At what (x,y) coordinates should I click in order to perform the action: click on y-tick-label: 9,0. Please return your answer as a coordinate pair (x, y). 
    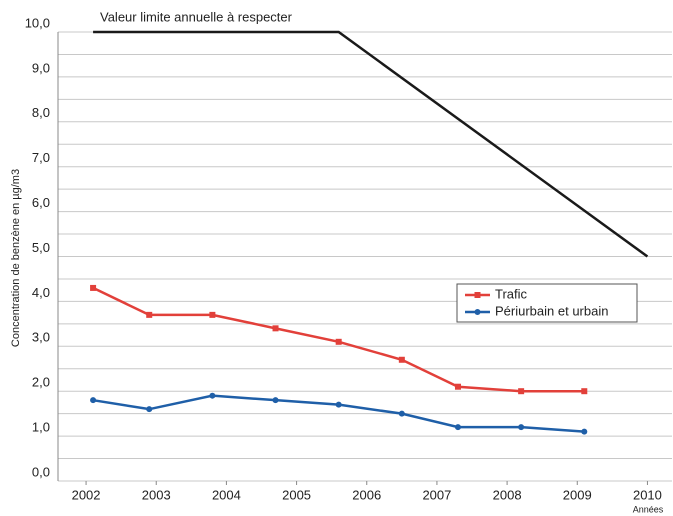
    Looking at the image, I should click on (41, 67).